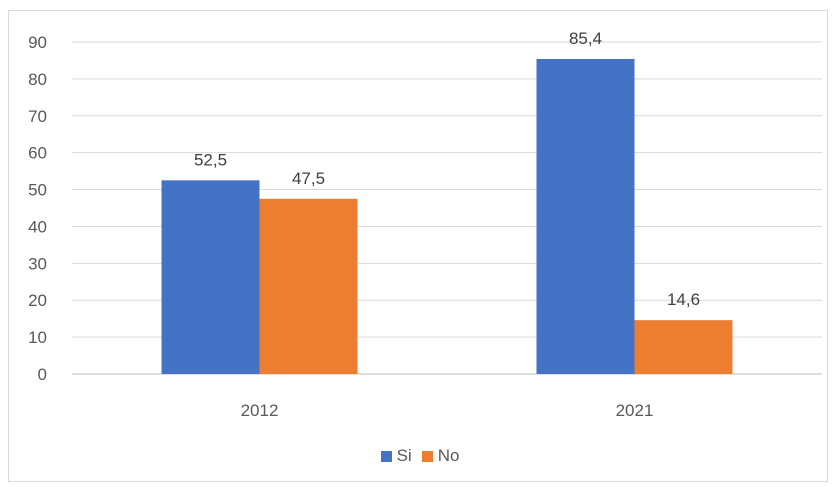 The width and height of the screenshot is (840, 487). What do you see at coordinates (37, 153) in the screenshot?
I see `y-tick-label: 60` at bounding box center [37, 153].